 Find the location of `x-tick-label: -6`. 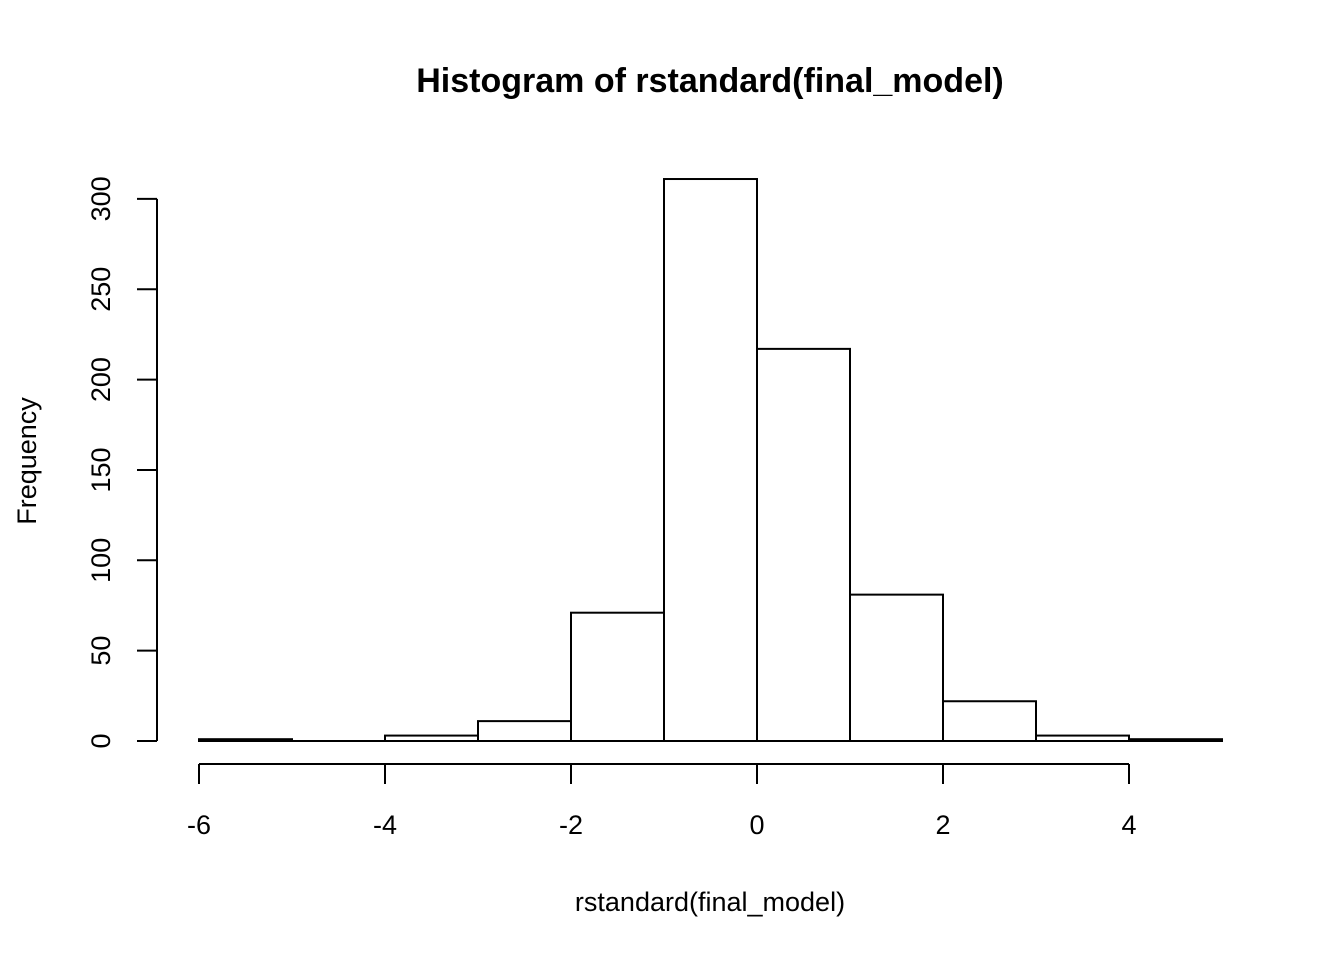

x-tick-label: -6 is located at coordinates (199, 825).